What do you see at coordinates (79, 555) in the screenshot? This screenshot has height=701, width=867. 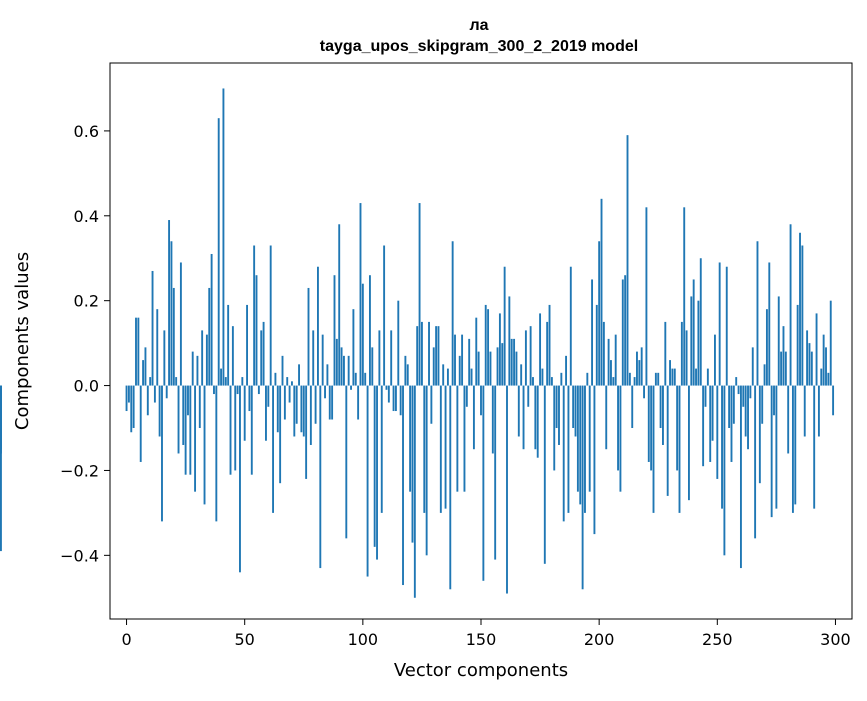 I see `y-tick-label: −0.4` at bounding box center [79, 555].